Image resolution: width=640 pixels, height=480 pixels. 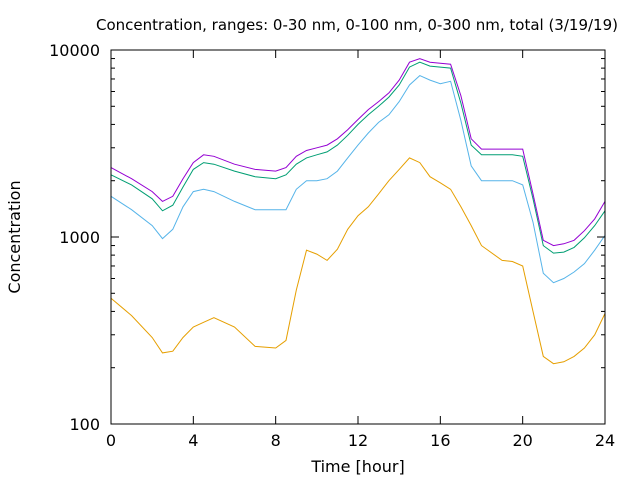 What do you see at coordinates (193, 440) in the screenshot?
I see `x-tick-label: 4` at bounding box center [193, 440].